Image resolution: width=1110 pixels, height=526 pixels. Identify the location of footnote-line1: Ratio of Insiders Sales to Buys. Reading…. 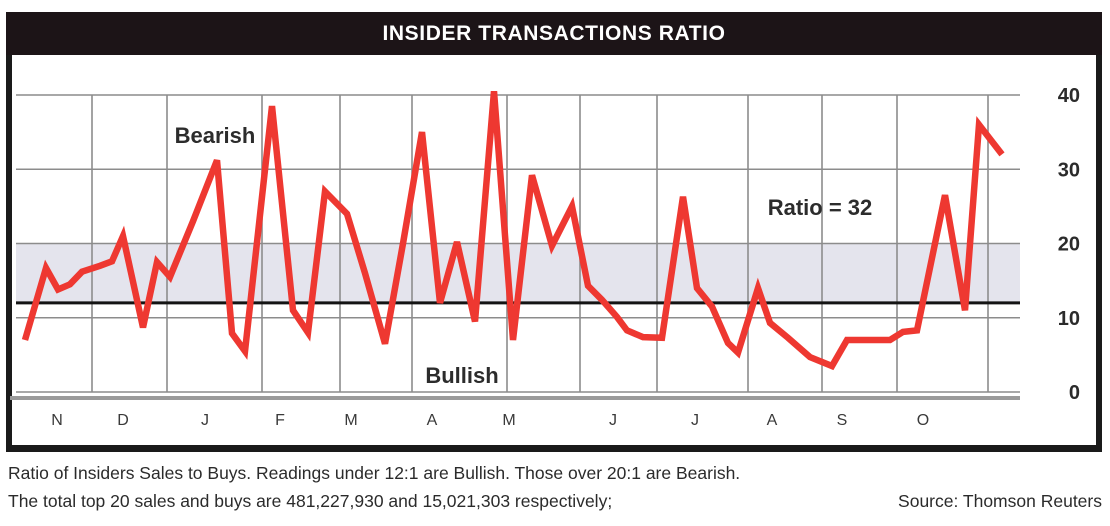
(374, 473).